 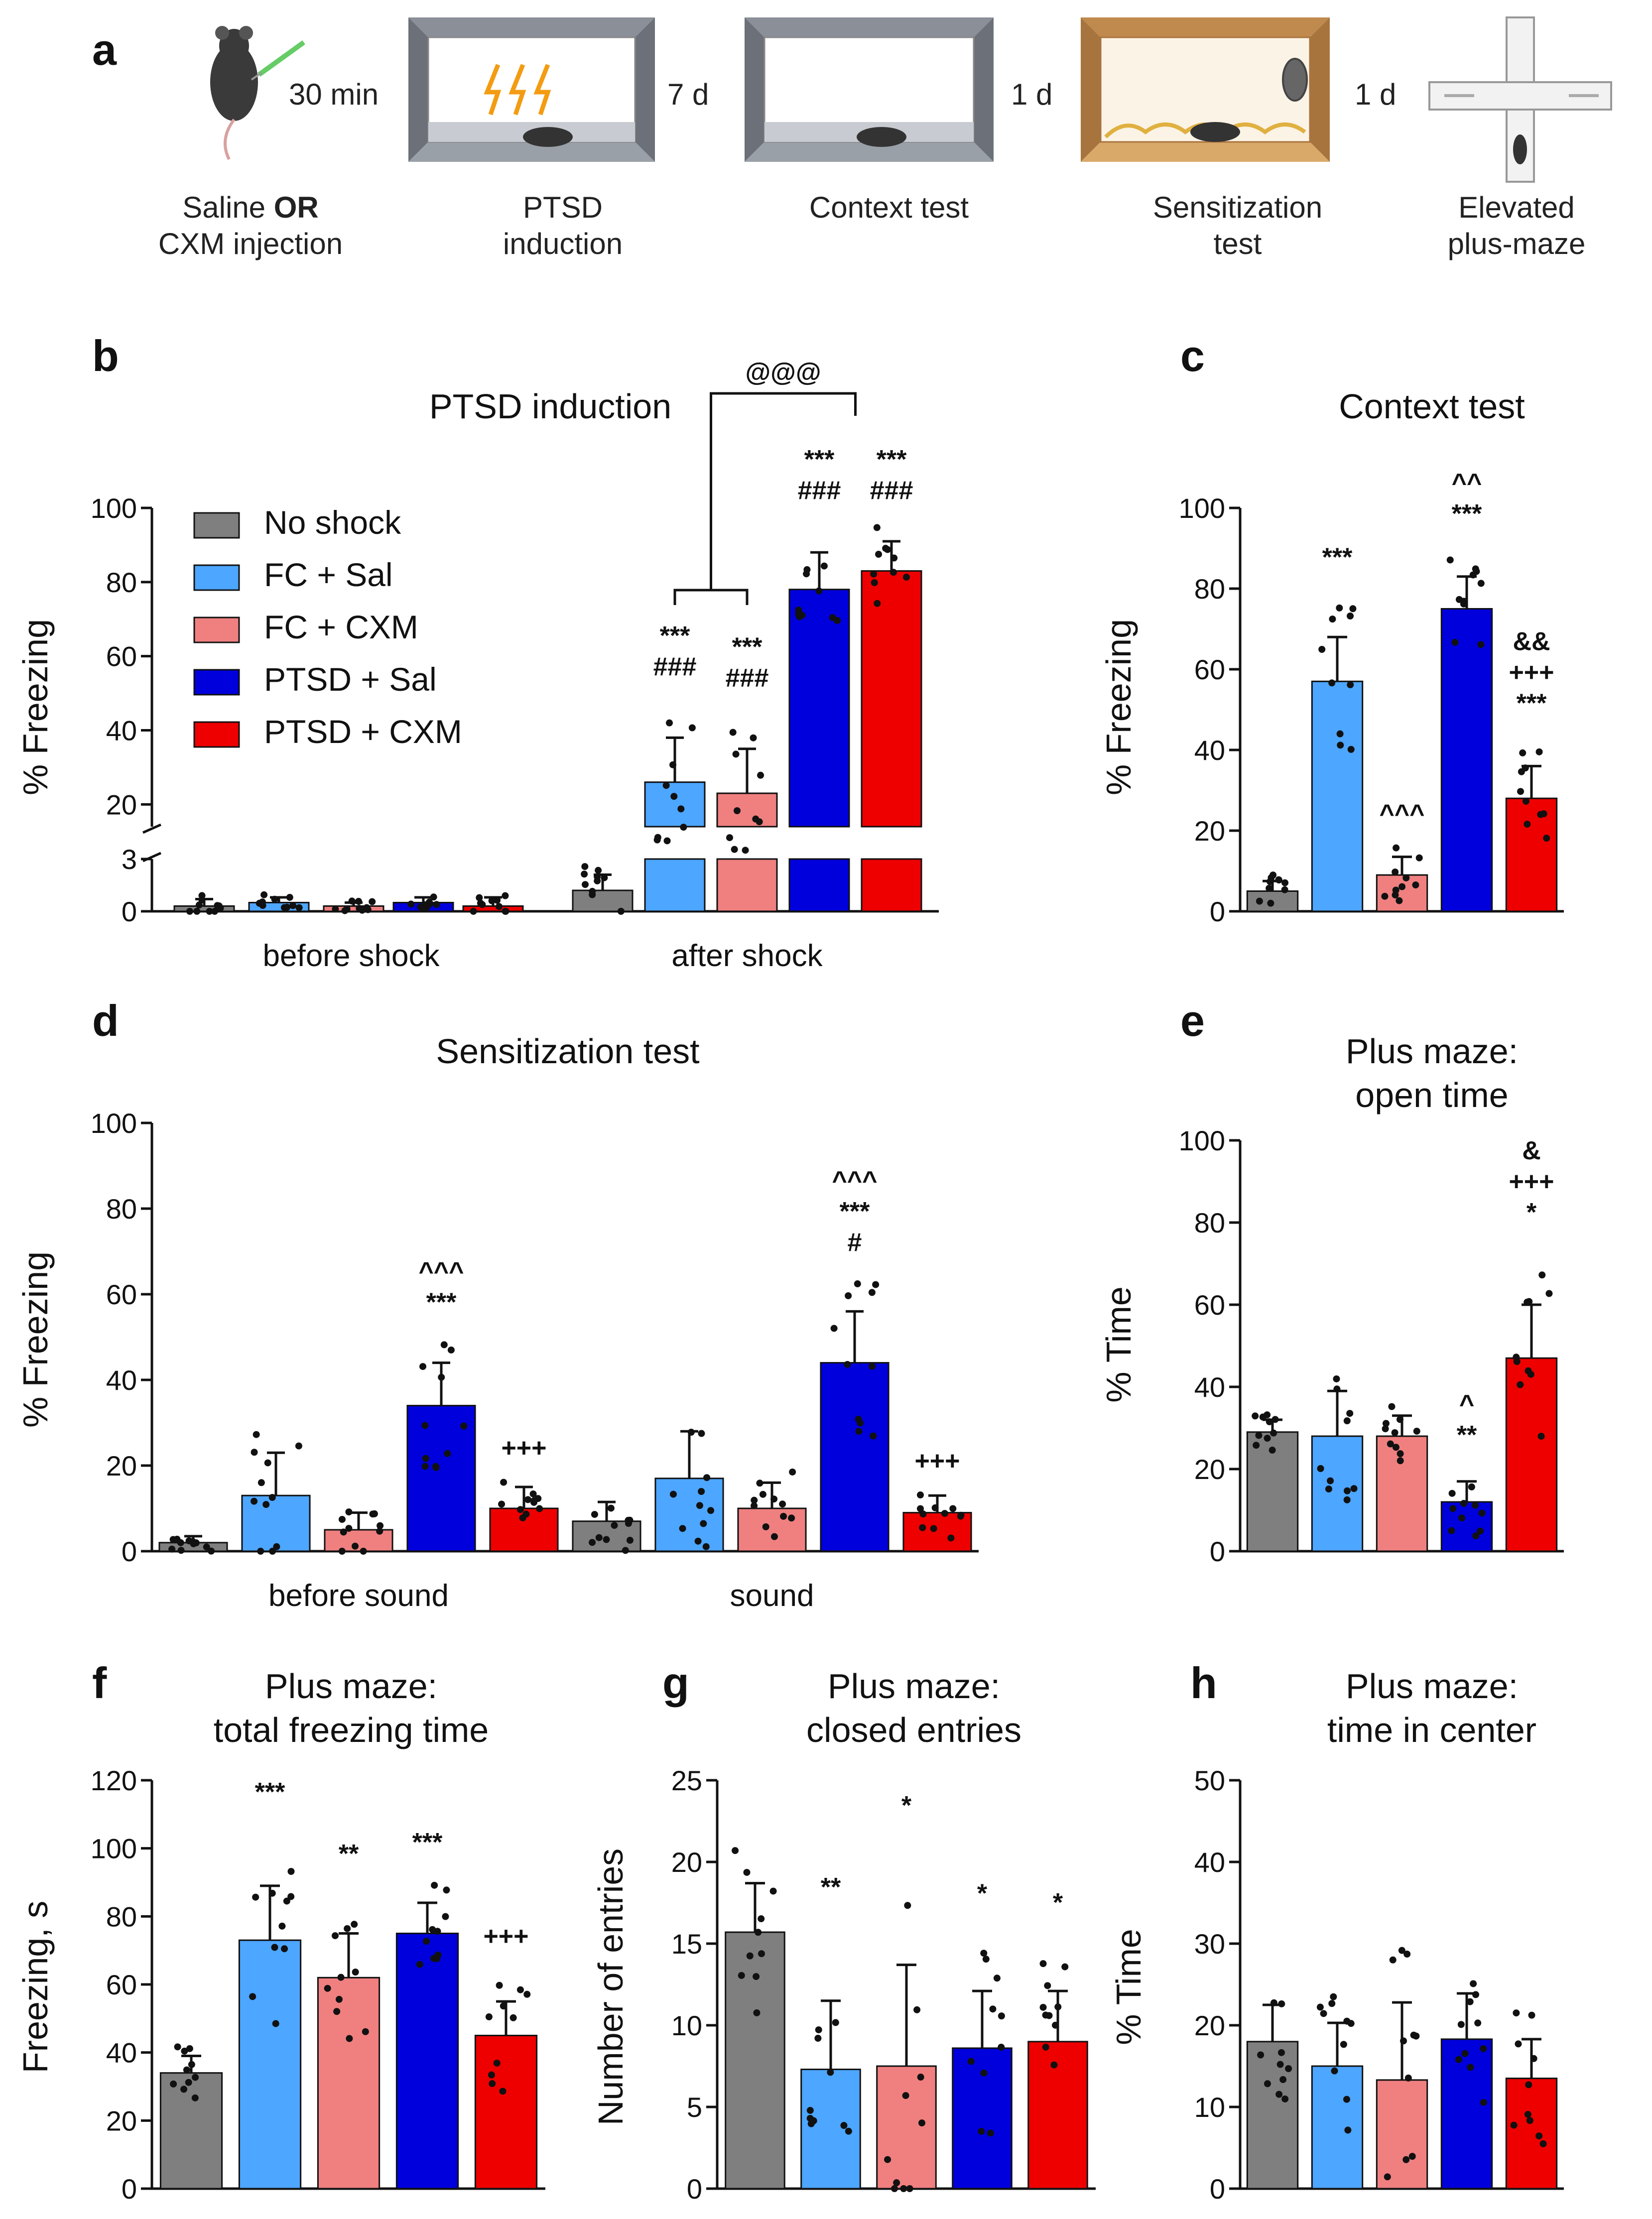 I want to click on panel-letter-f: f, so click(x=100, y=1683).